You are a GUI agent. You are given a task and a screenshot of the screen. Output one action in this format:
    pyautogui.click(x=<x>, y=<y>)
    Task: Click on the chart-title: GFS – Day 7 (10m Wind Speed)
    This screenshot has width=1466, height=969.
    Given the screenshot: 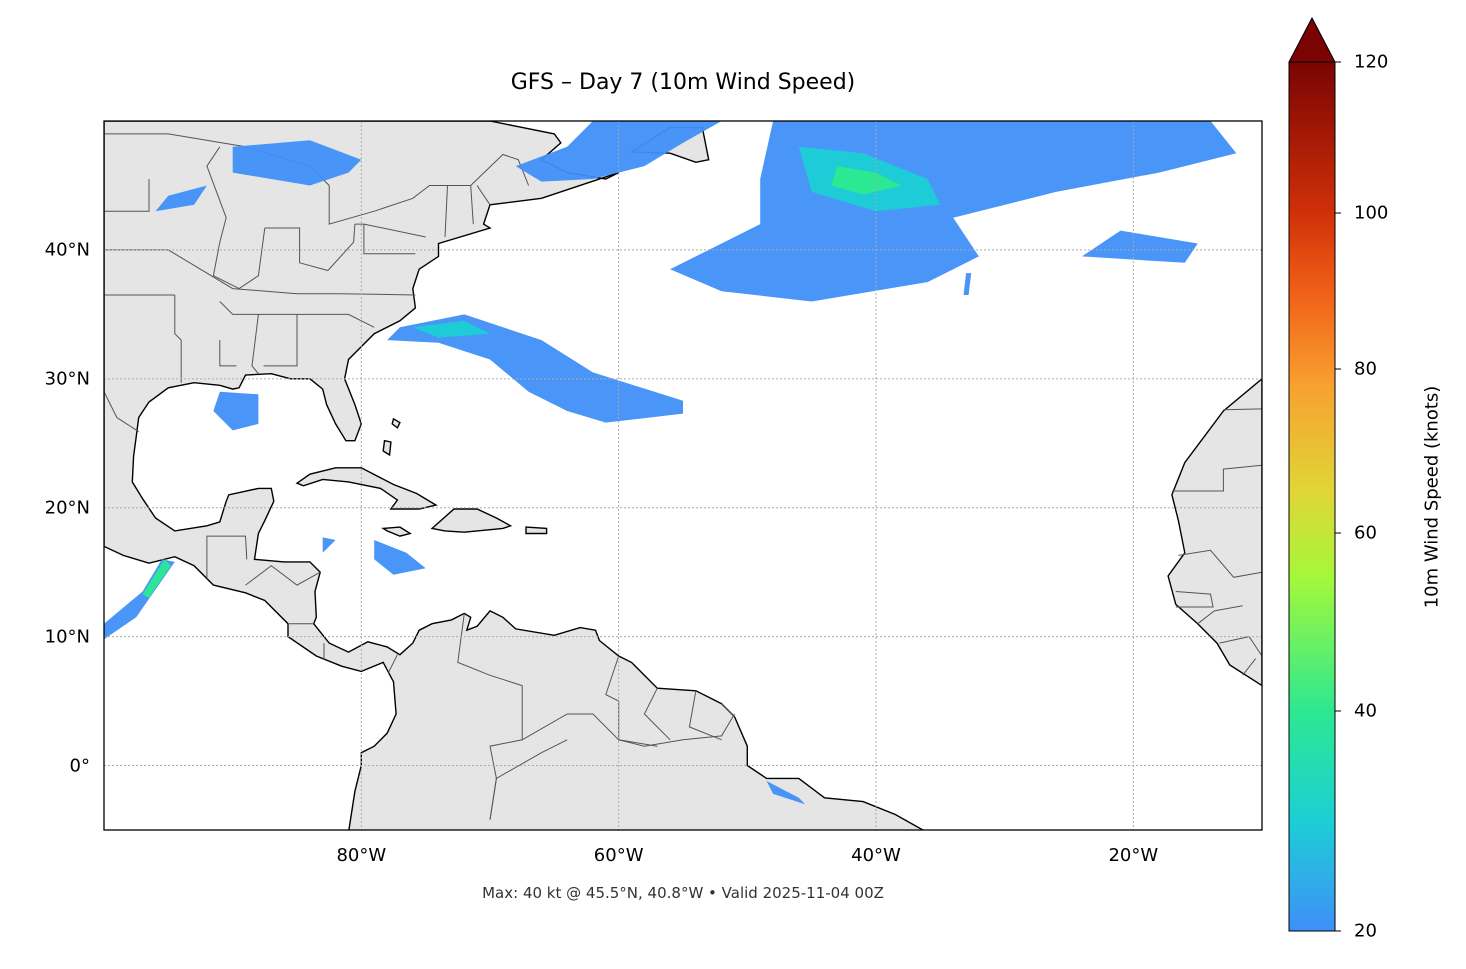 What is the action you would take?
    pyautogui.click(x=683, y=82)
    